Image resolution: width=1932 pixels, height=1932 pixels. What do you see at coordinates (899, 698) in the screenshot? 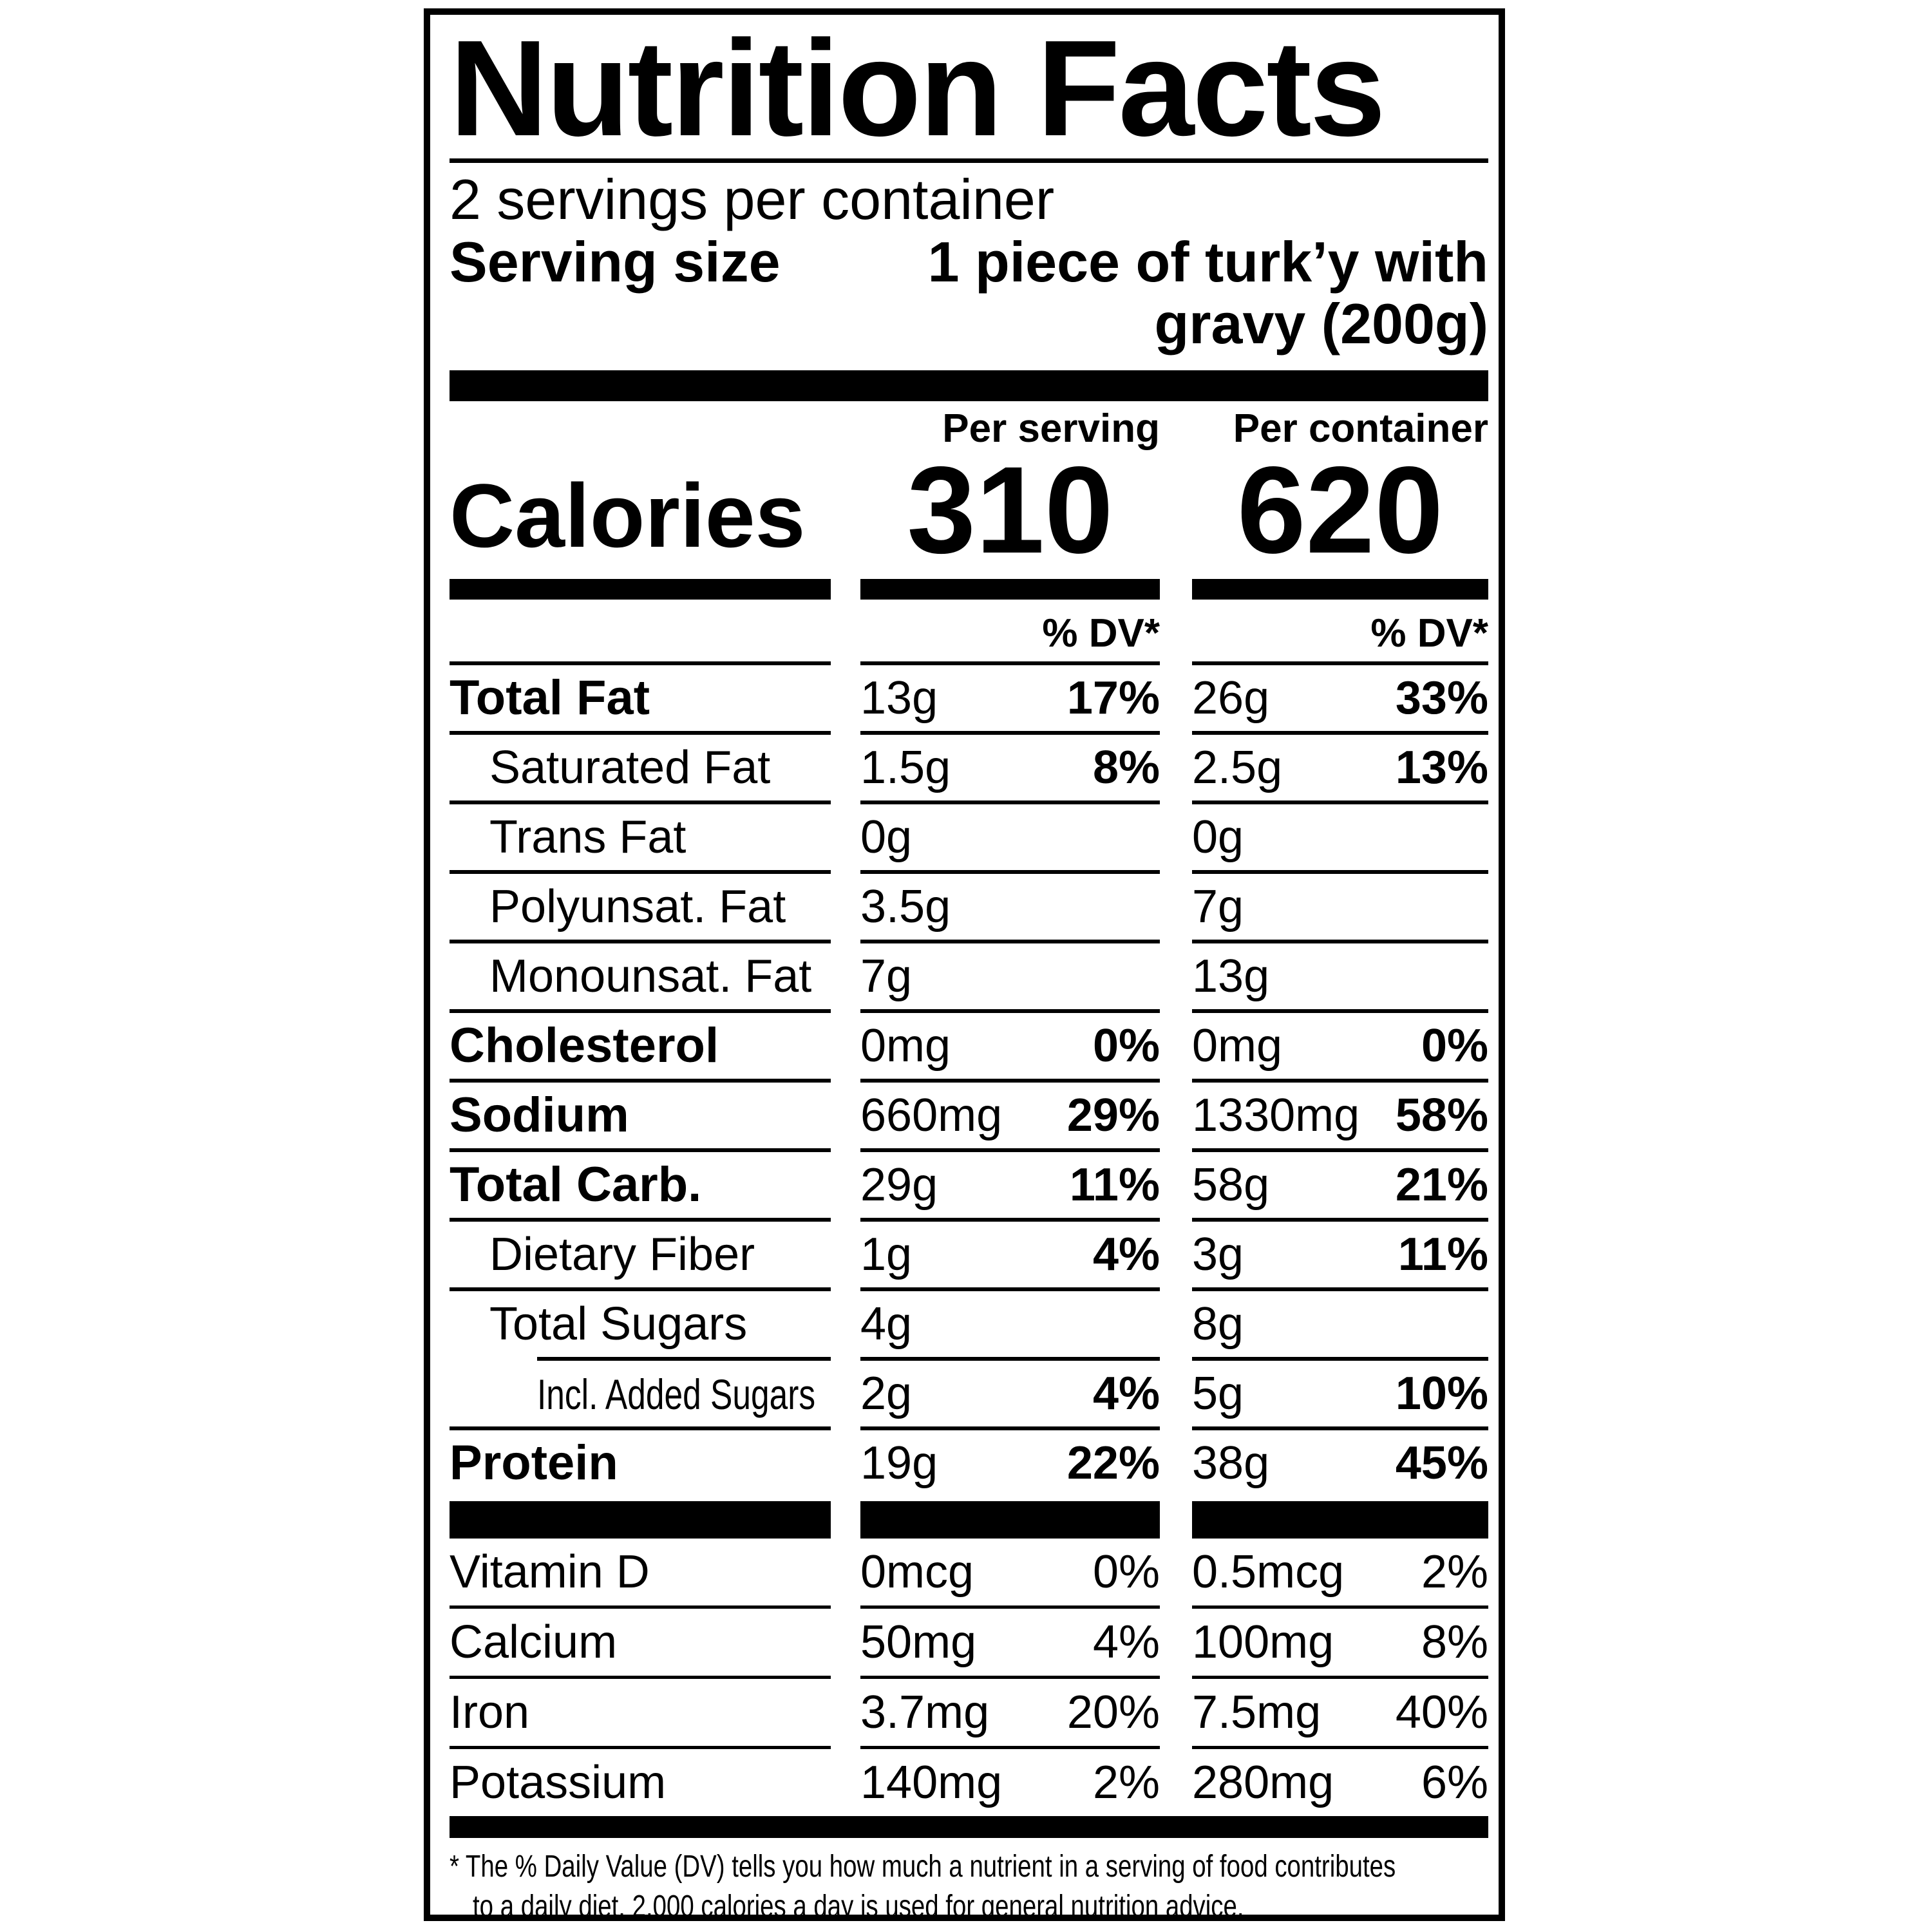
I see `amount-per-serving: 13g` at bounding box center [899, 698].